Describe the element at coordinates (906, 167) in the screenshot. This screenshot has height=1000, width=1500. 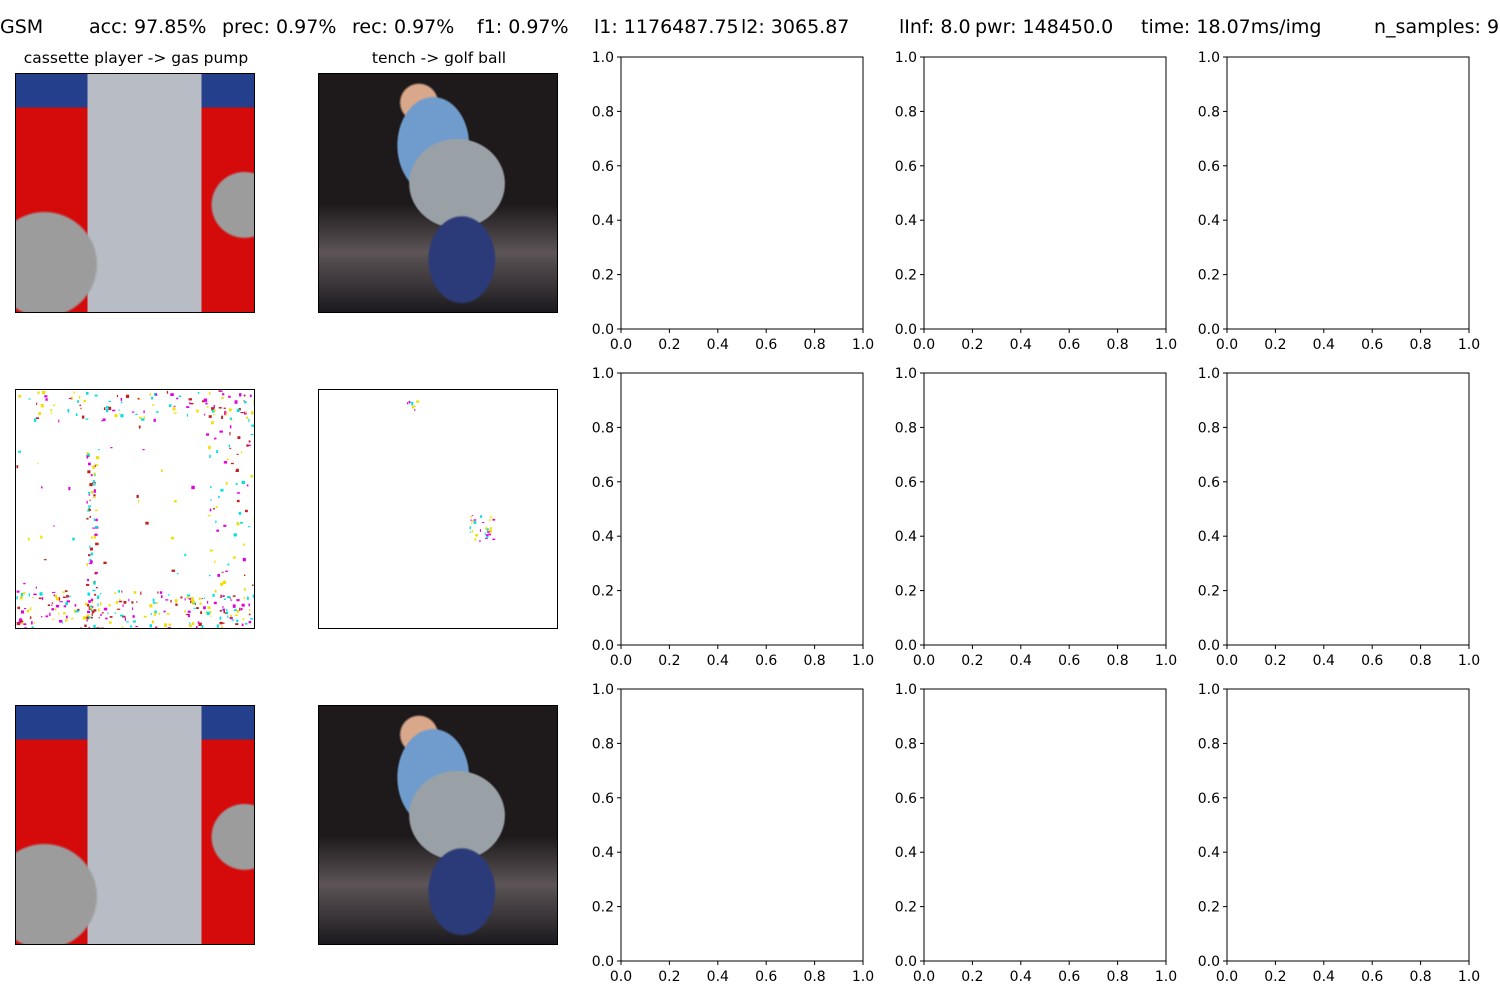
I see `y-tick-label: 0.6` at that location.